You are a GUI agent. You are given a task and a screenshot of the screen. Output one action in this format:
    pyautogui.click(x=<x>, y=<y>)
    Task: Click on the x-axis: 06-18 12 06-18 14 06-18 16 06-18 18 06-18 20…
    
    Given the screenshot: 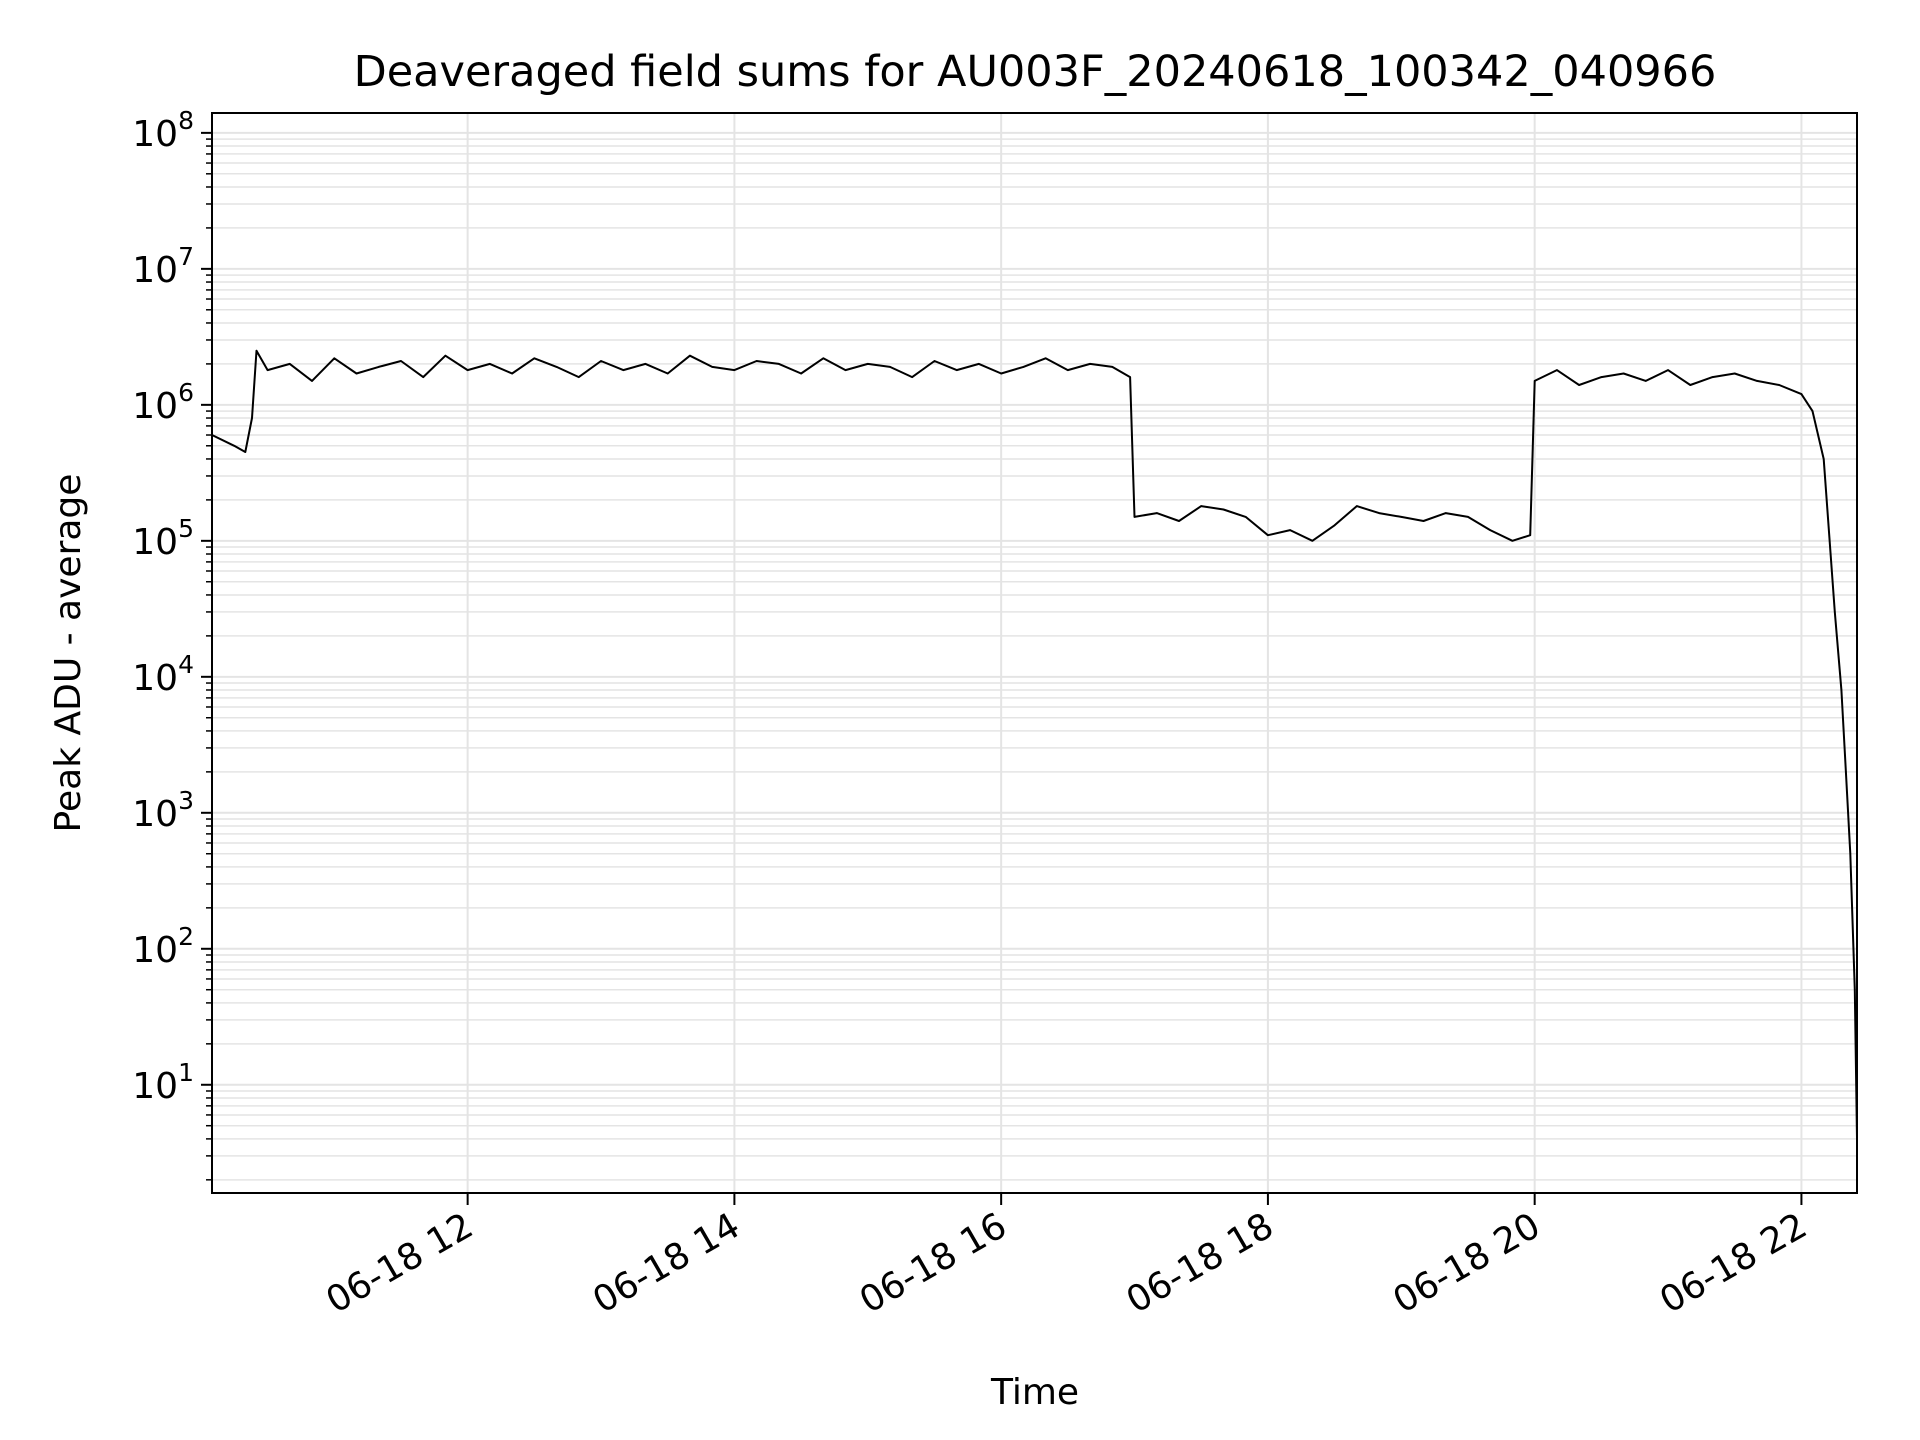 What is the action you would take?
    pyautogui.click(x=1066, y=1257)
    